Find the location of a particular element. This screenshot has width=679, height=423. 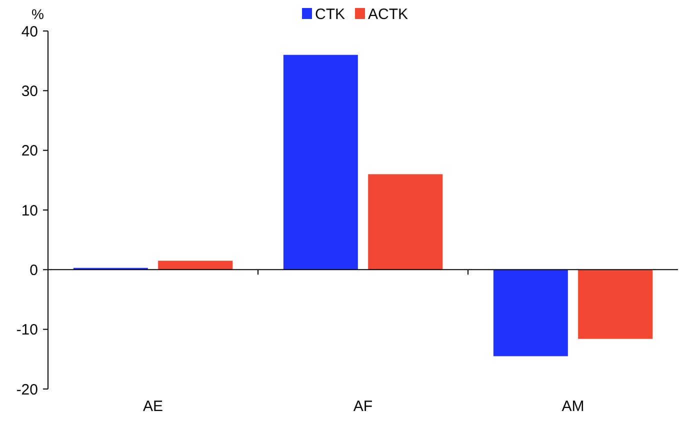

y-tick-label: 20 is located at coordinates (29, 151).